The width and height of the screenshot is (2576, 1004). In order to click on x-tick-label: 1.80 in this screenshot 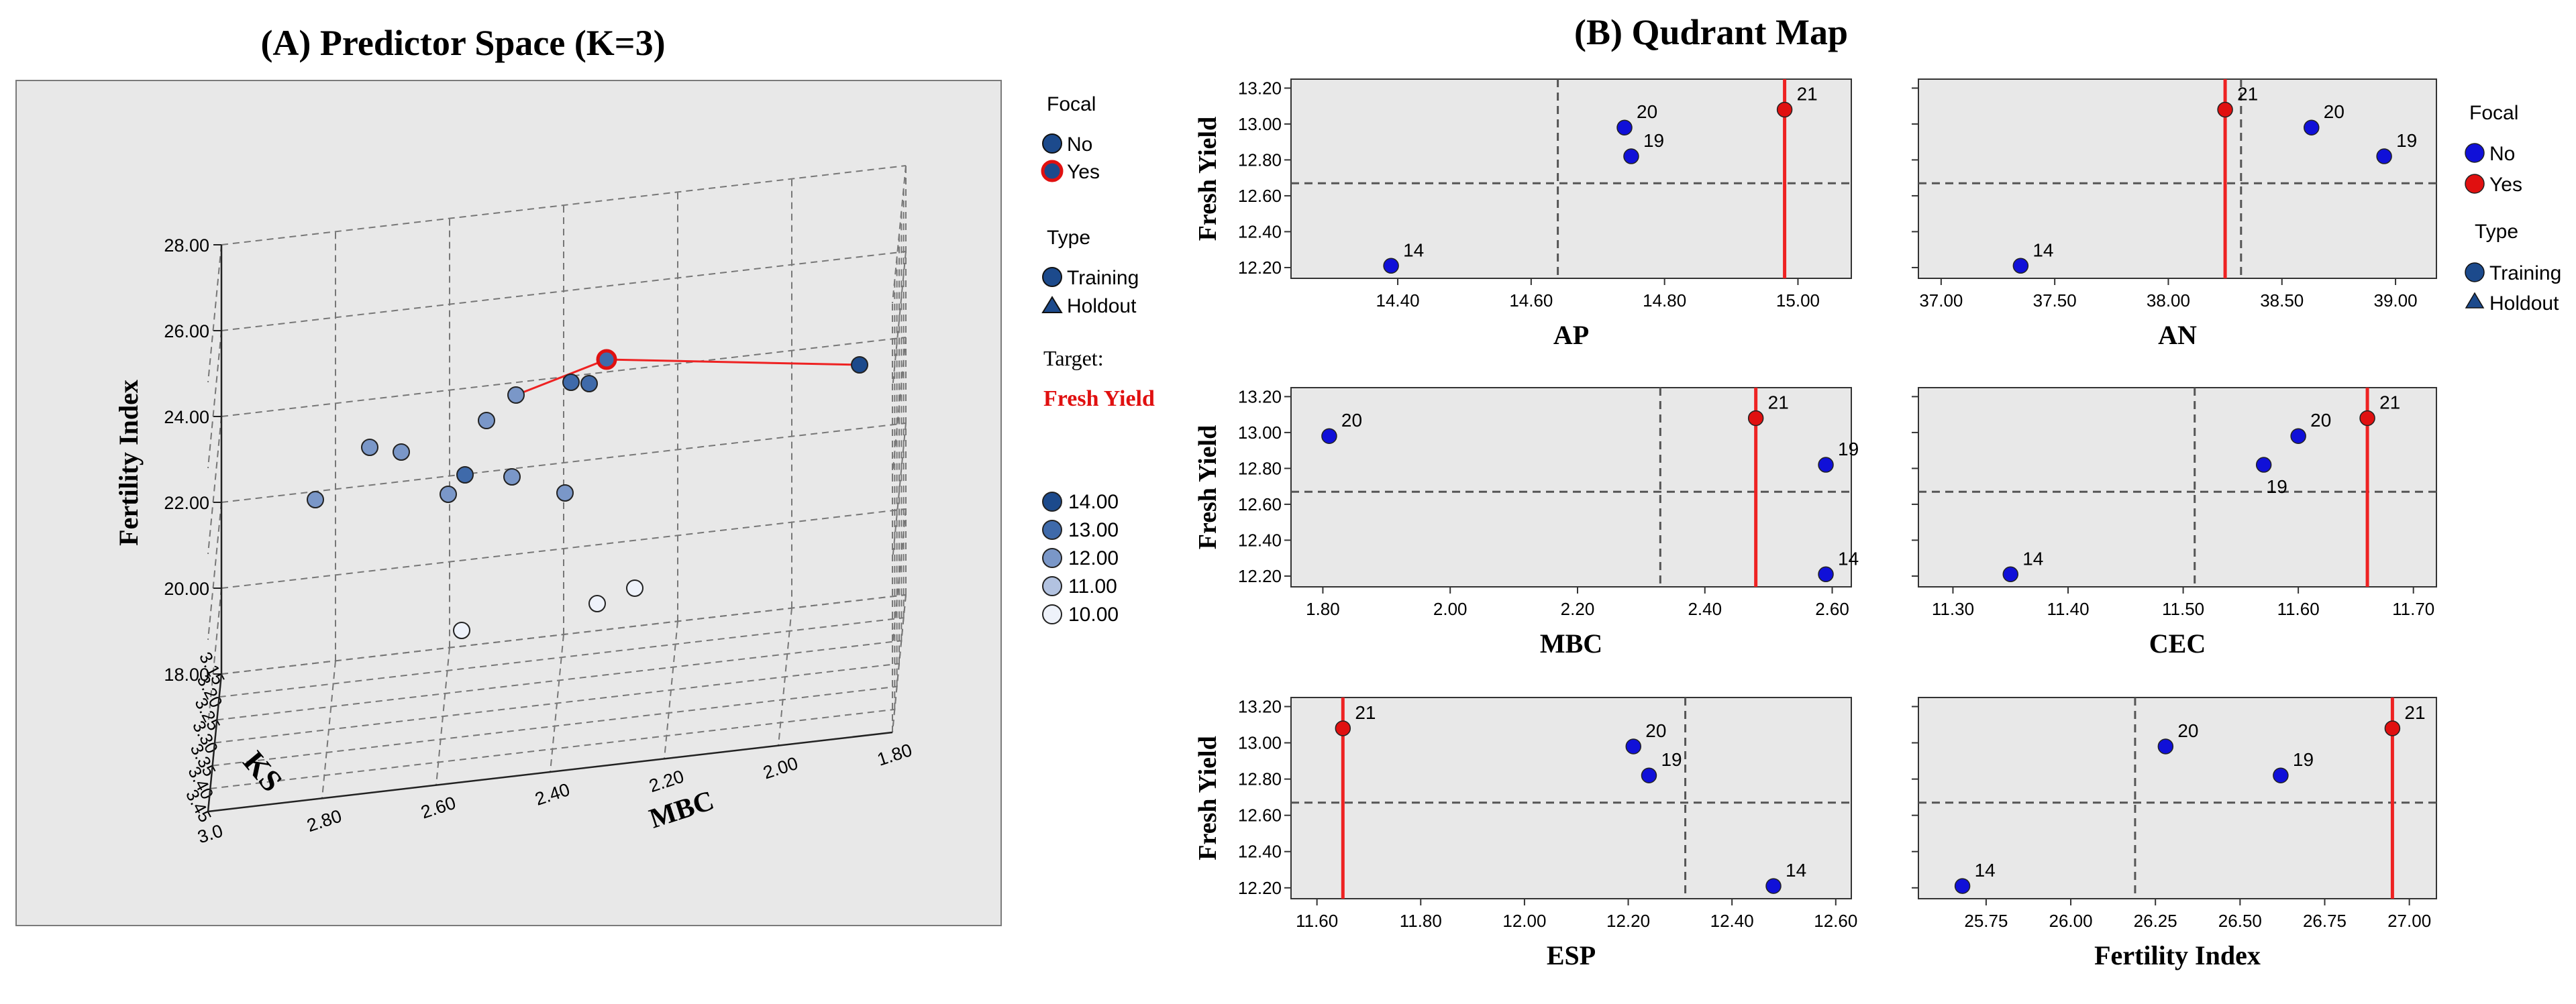, I will do `click(1323, 609)`.